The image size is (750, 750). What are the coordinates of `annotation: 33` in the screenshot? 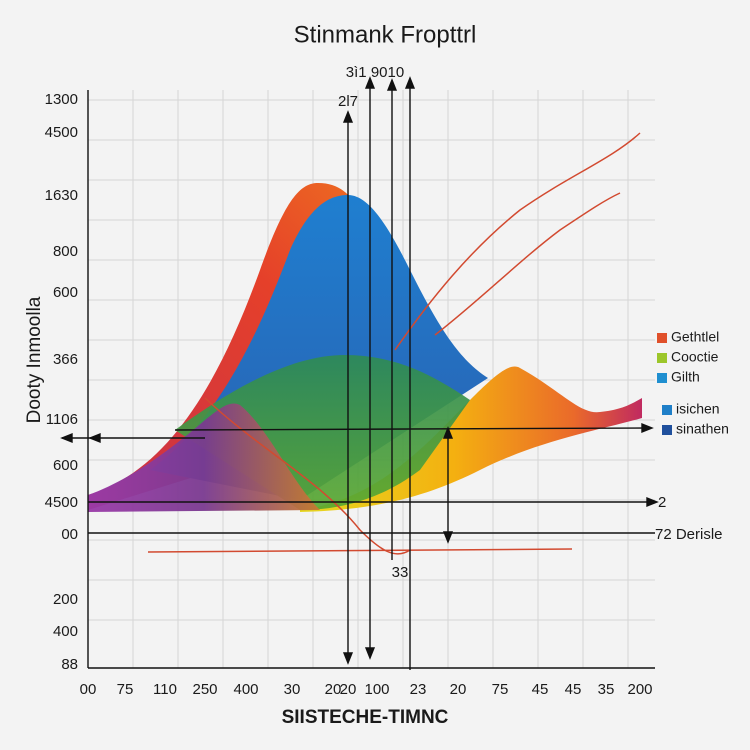 It's located at (400, 572).